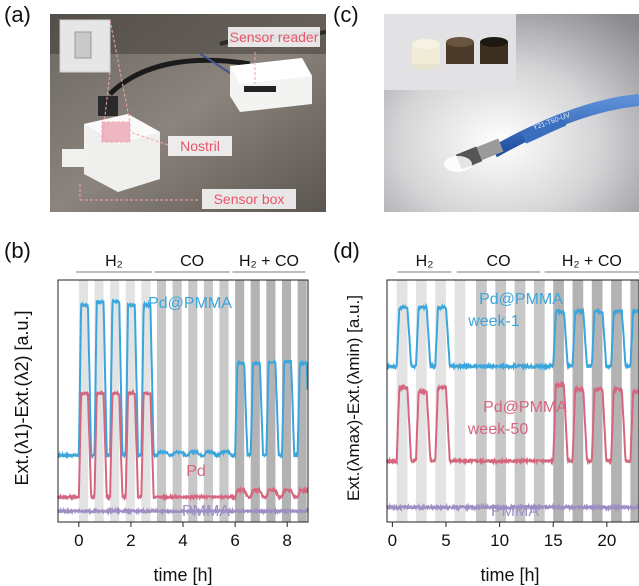 The width and height of the screenshot is (639, 586). I want to click on sensor-photo: Sensor reader Nostril Sensor box, so click(188, 113).